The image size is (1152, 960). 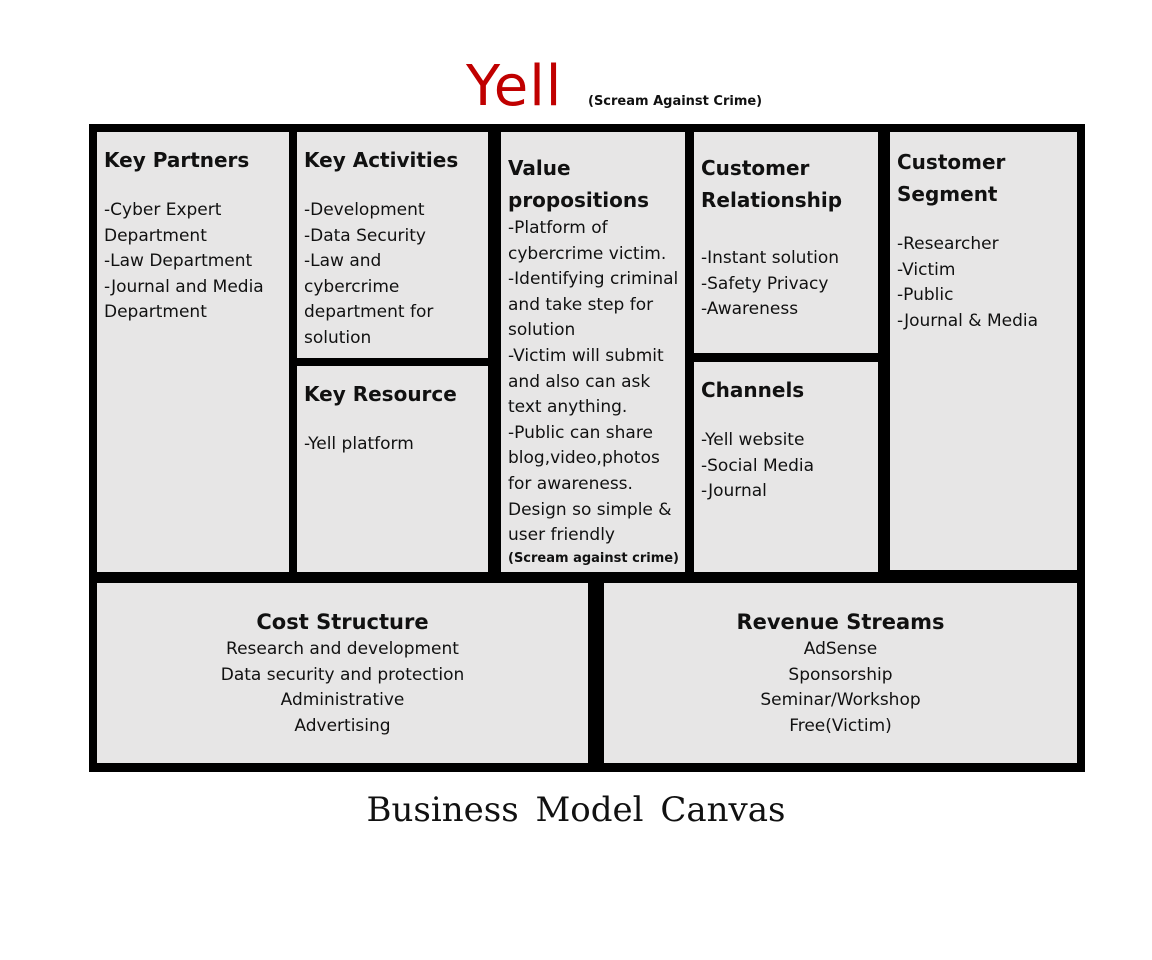 What do you see at coordinates (380, 394) in the screenshot?
I see `key-resource-title: Key Resource` at bounding box center [380, 394].